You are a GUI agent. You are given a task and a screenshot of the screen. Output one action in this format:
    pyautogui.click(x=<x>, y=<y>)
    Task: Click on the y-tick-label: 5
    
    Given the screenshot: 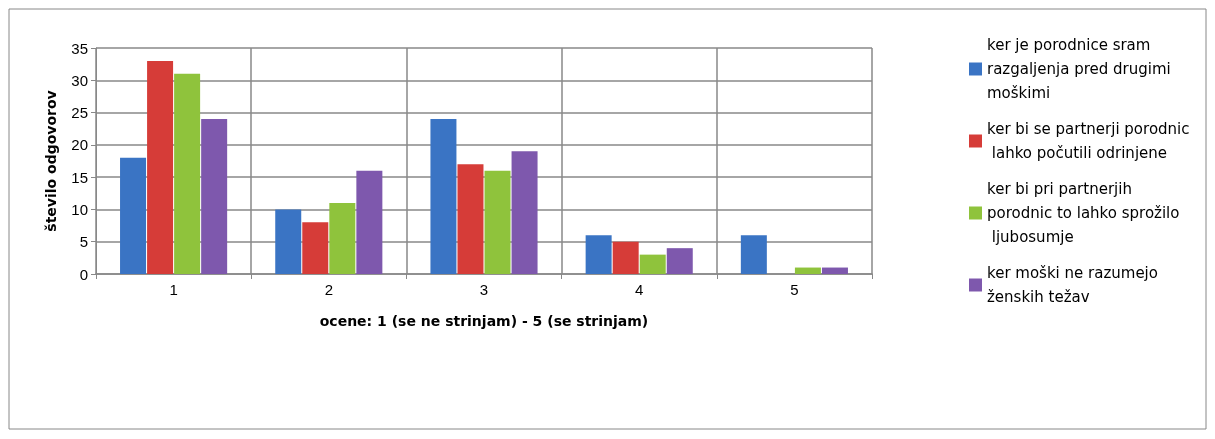 What is the action you would take?
    pyautogui.click(x=83, y=242)
    